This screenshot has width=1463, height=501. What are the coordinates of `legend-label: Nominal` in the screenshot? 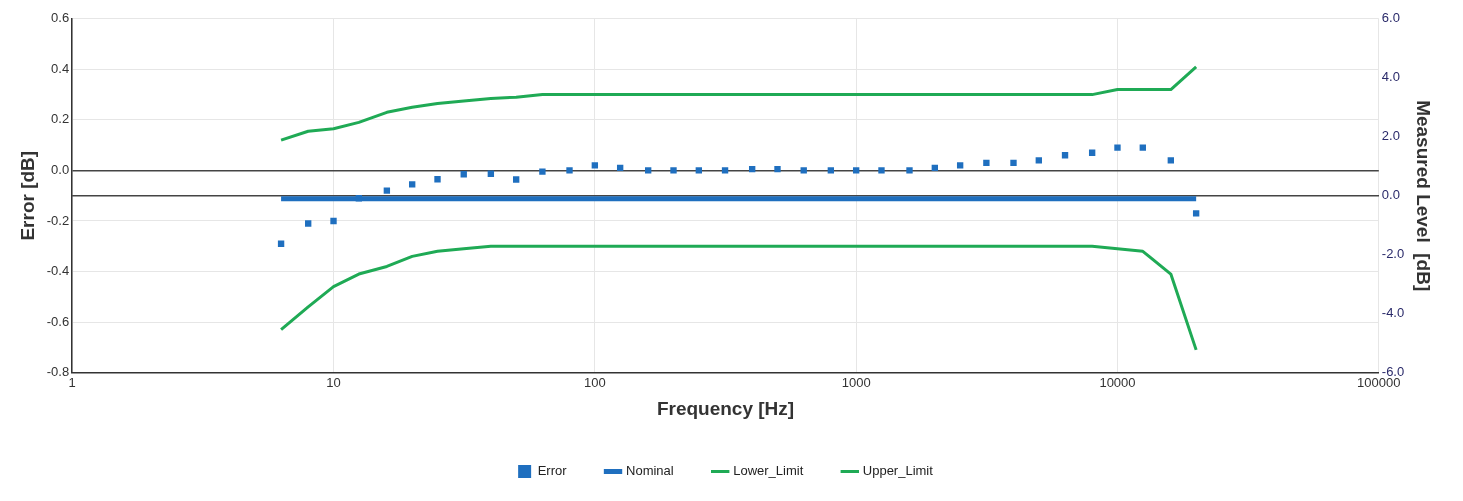 It's located at (650, 471).